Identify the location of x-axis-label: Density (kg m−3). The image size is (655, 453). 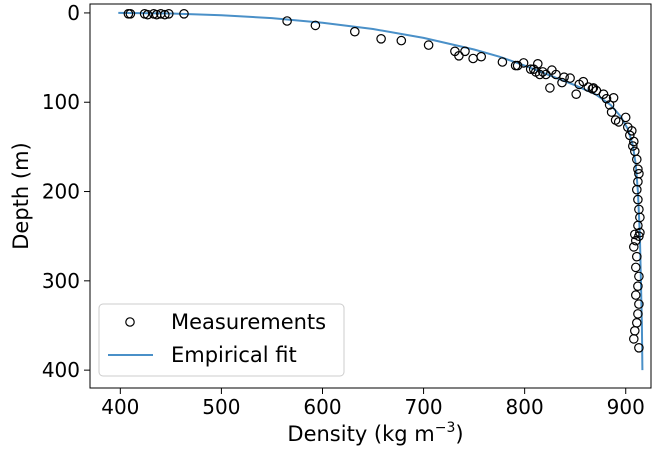
(375, 433).